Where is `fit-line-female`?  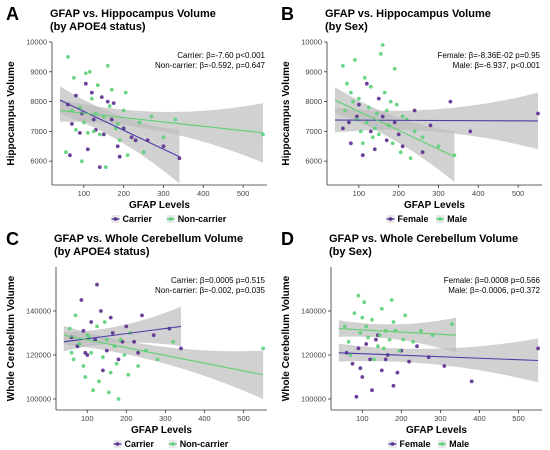
fit-line-female is located at coordinates (436, 120).